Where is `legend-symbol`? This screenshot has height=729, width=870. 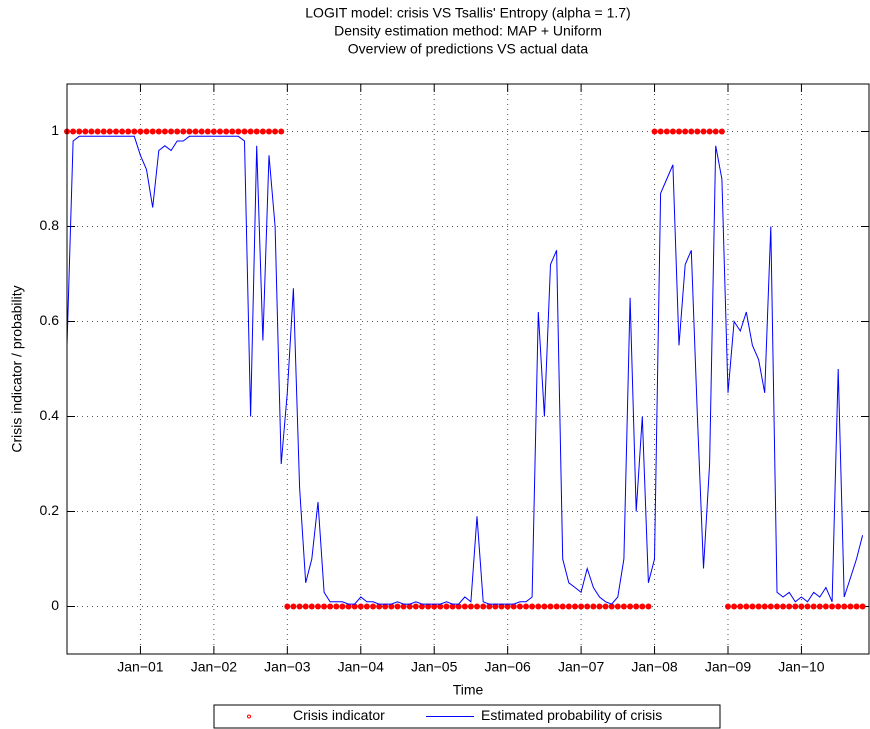 legend-symbol is located at coordinates (249, 716).